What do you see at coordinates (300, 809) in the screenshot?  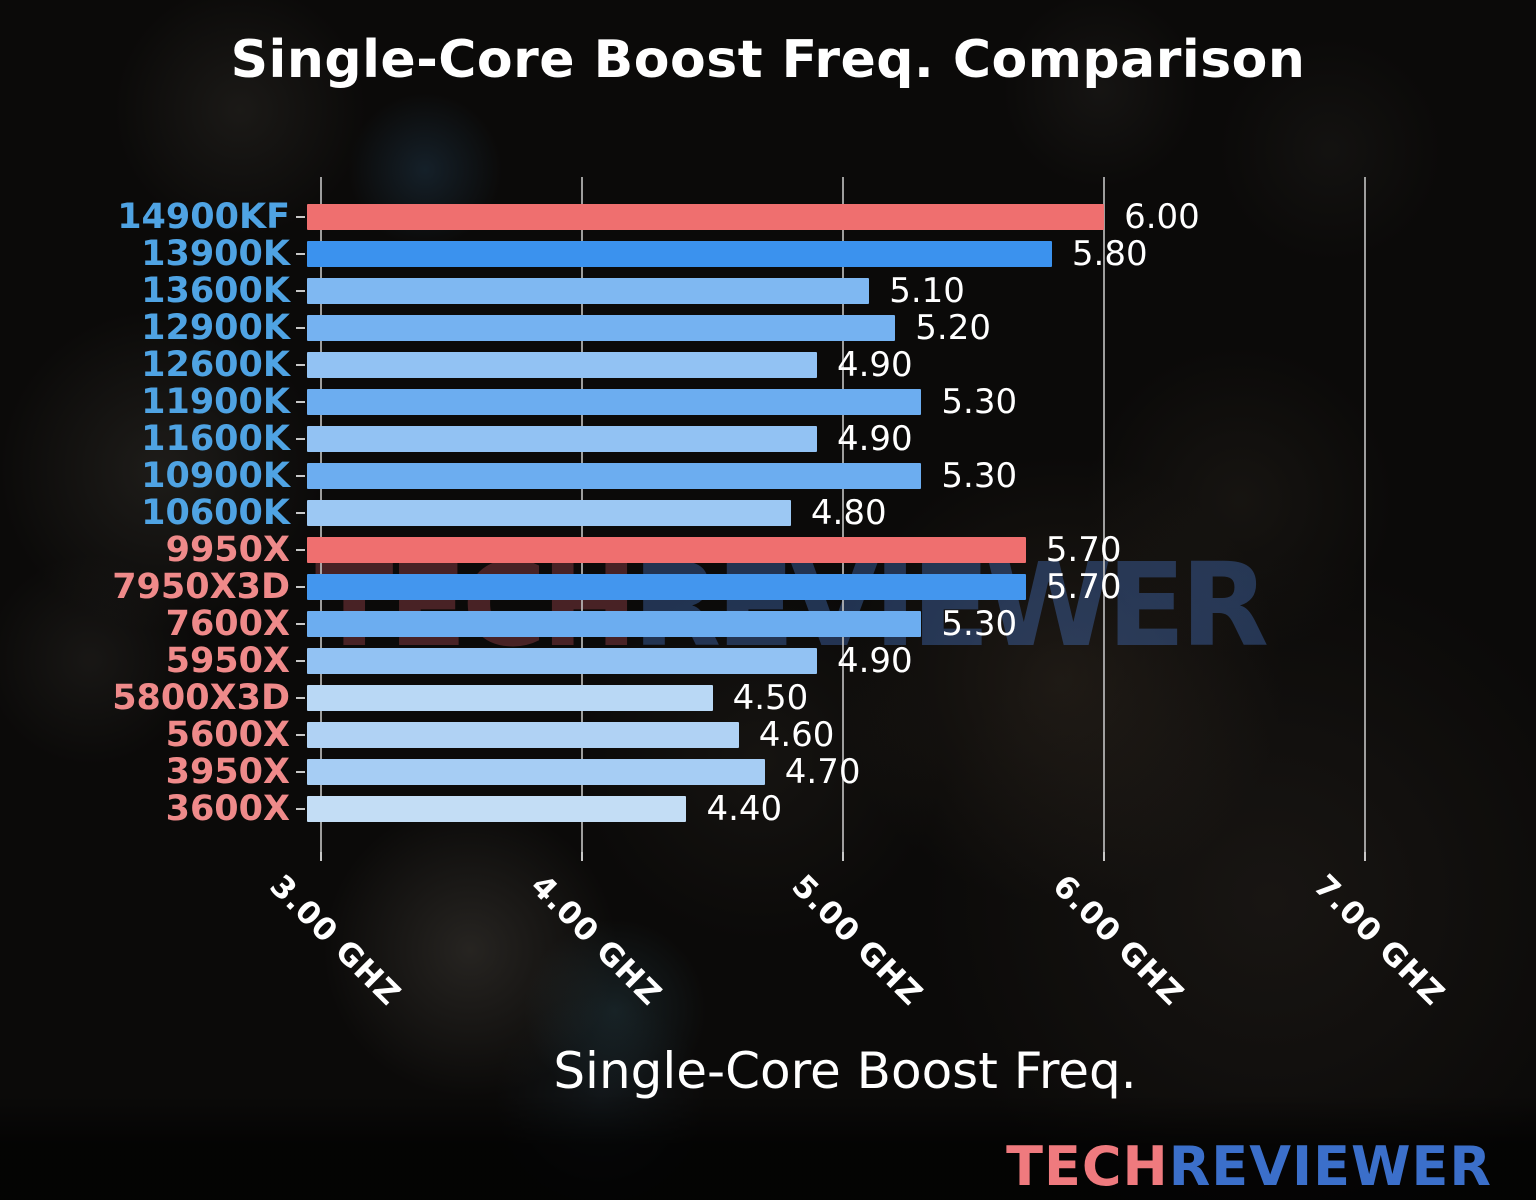 I see `y-tick-3600X` at bounding box center [300, 809].